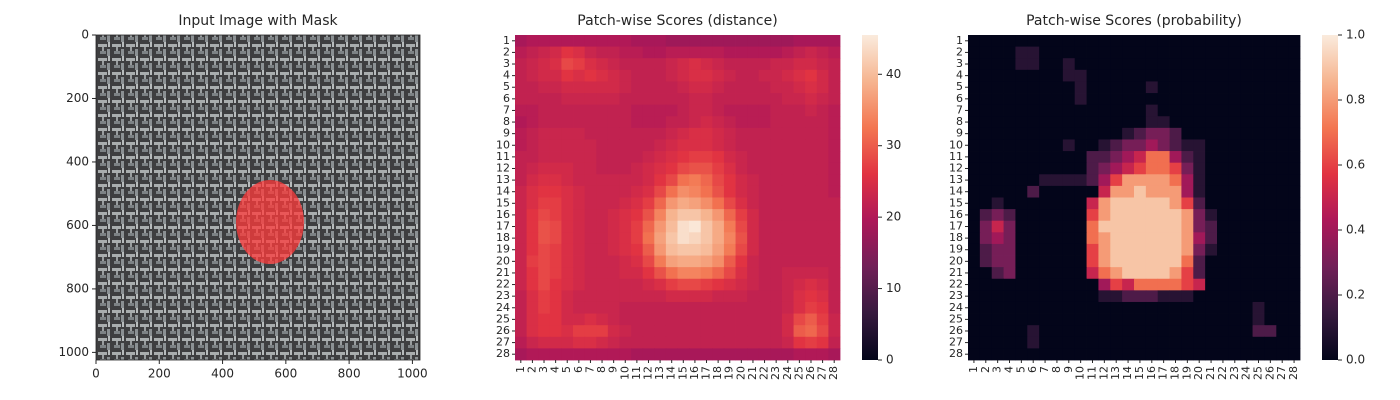 The height and width of the screenshot is (400, 1400). I want to click on y-tick-label: 0, so click(85, 35).